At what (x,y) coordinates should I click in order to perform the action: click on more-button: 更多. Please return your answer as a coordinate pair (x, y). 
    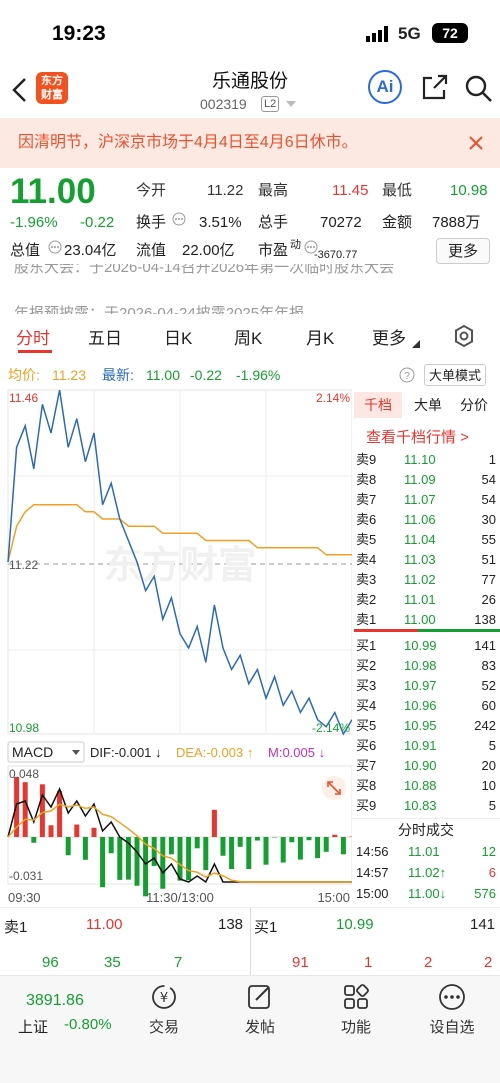
    Looking at the image, I should click on (463, 251).